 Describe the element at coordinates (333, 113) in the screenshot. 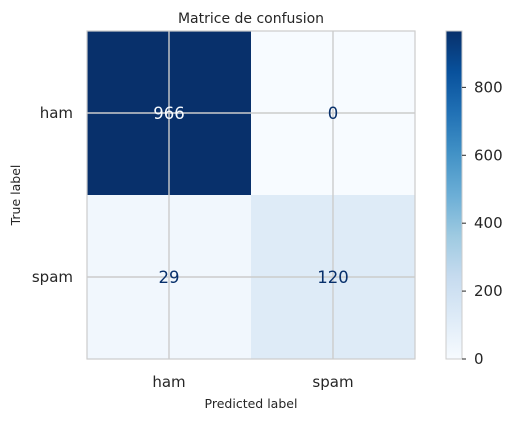

I see `cell-value-label: 0` at that location.